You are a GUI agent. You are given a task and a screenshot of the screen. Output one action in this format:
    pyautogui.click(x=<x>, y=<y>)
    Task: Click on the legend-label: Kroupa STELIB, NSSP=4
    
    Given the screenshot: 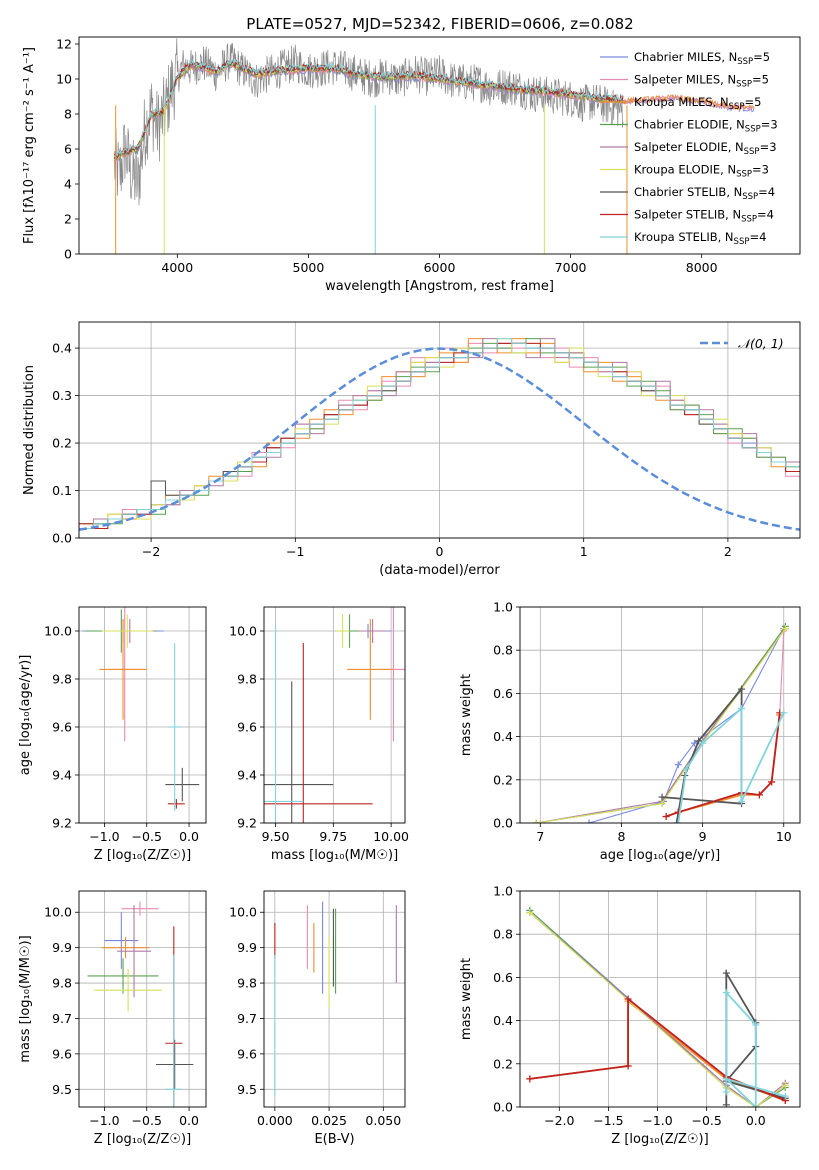 What is the action you would take?
    pyautogui.click(x=700, y=238)
    